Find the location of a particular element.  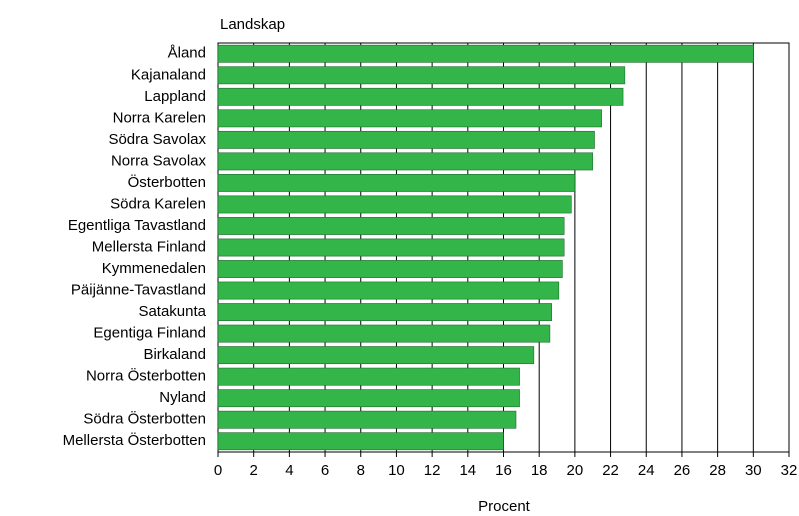

x-axis-label: Procent is located at coordinates (504, 506).